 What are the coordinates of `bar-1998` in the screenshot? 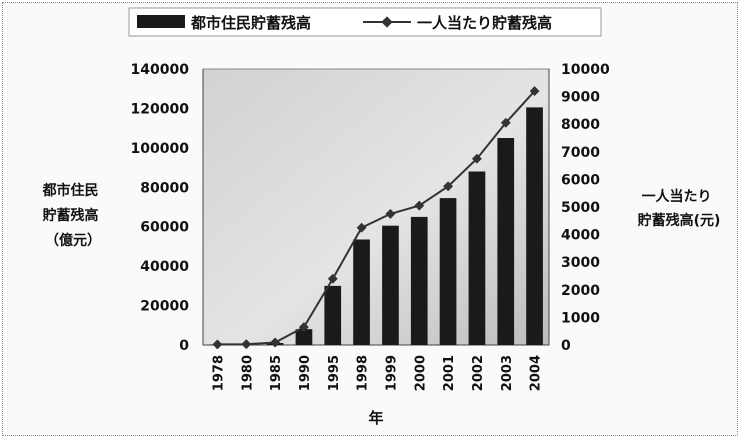 It's located at (361, 292).